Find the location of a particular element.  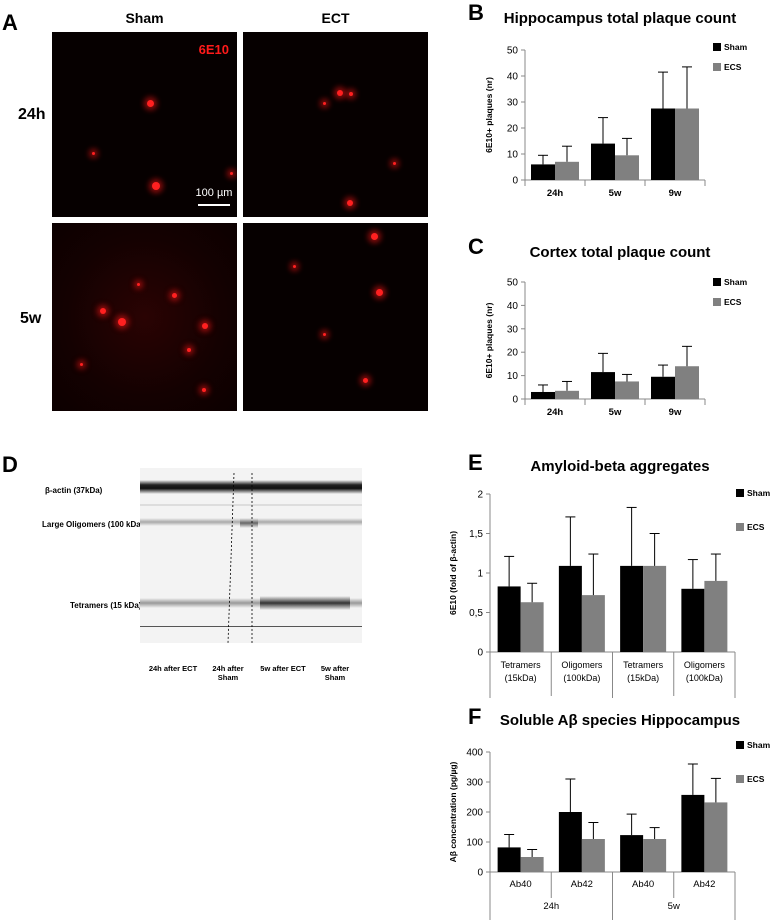

y-tick-label: 200 is located at coordinates (474, 813).